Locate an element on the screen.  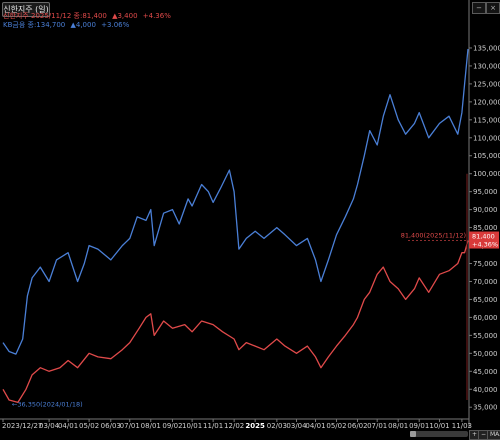
y-tick-label: 100,000 is located at coordinates (486, 174).